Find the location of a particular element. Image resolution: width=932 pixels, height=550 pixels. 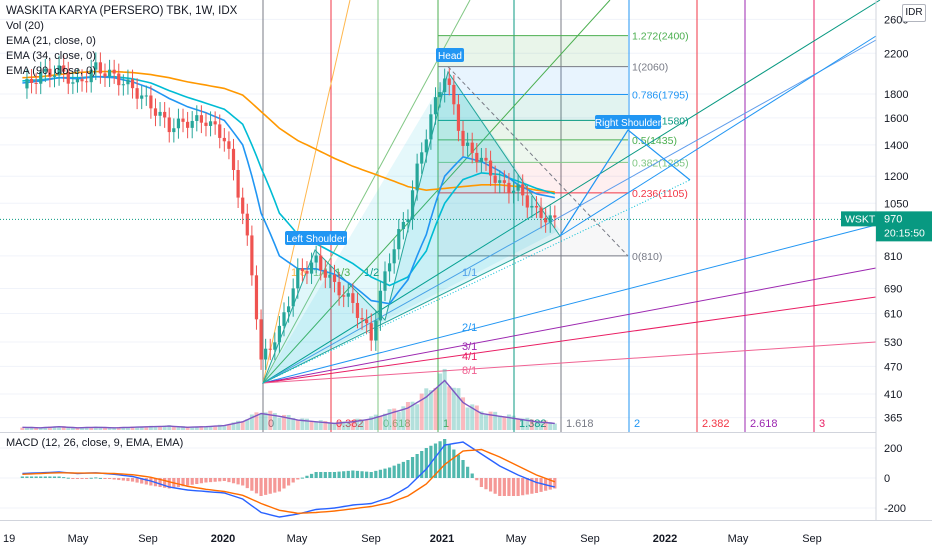

macd-legend: MACD (12, 26, close, 9, EMA, EMA) is located at coordinates (95, 443).